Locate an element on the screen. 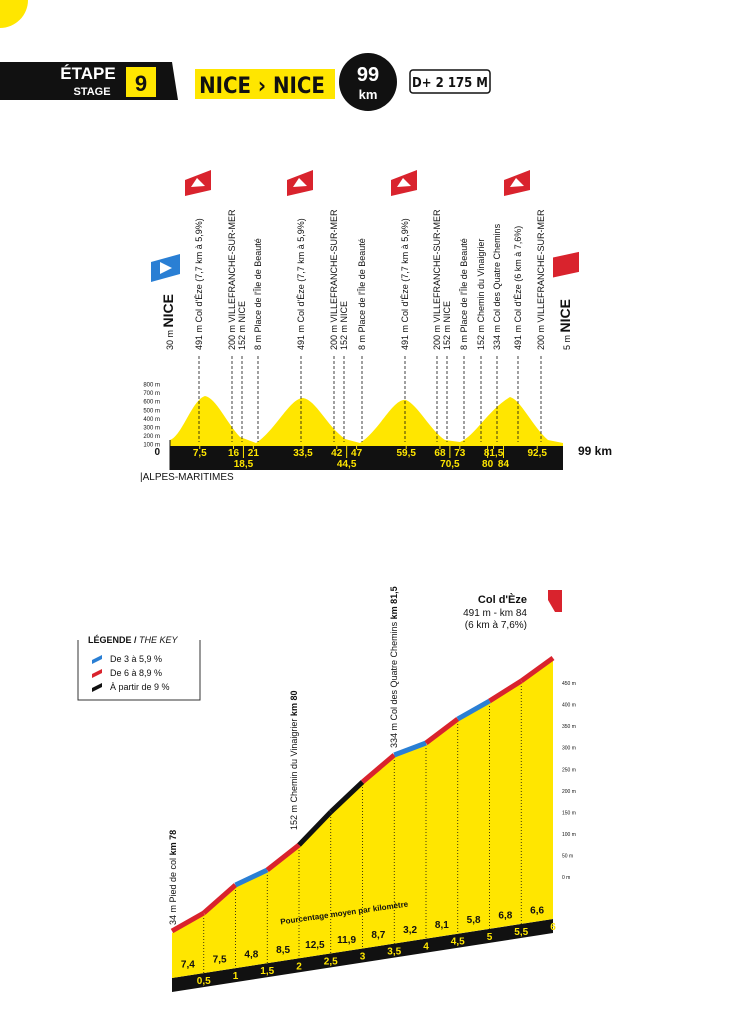 The height and width of the screenshot is (1024, 742). km-label: 81,5 is located at coordinates (494, 453).